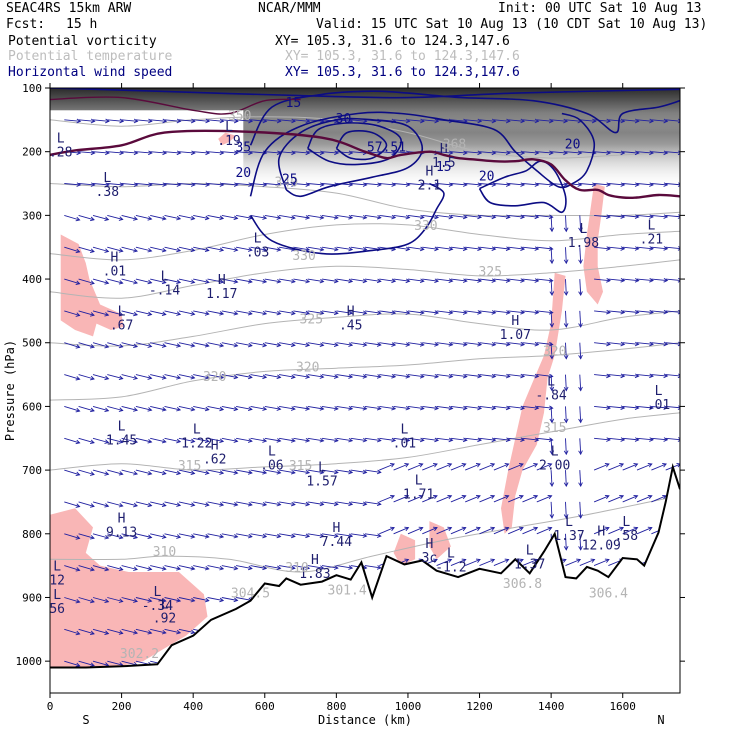  I want to click on wind-speed-label: 45, so click(122, 84).